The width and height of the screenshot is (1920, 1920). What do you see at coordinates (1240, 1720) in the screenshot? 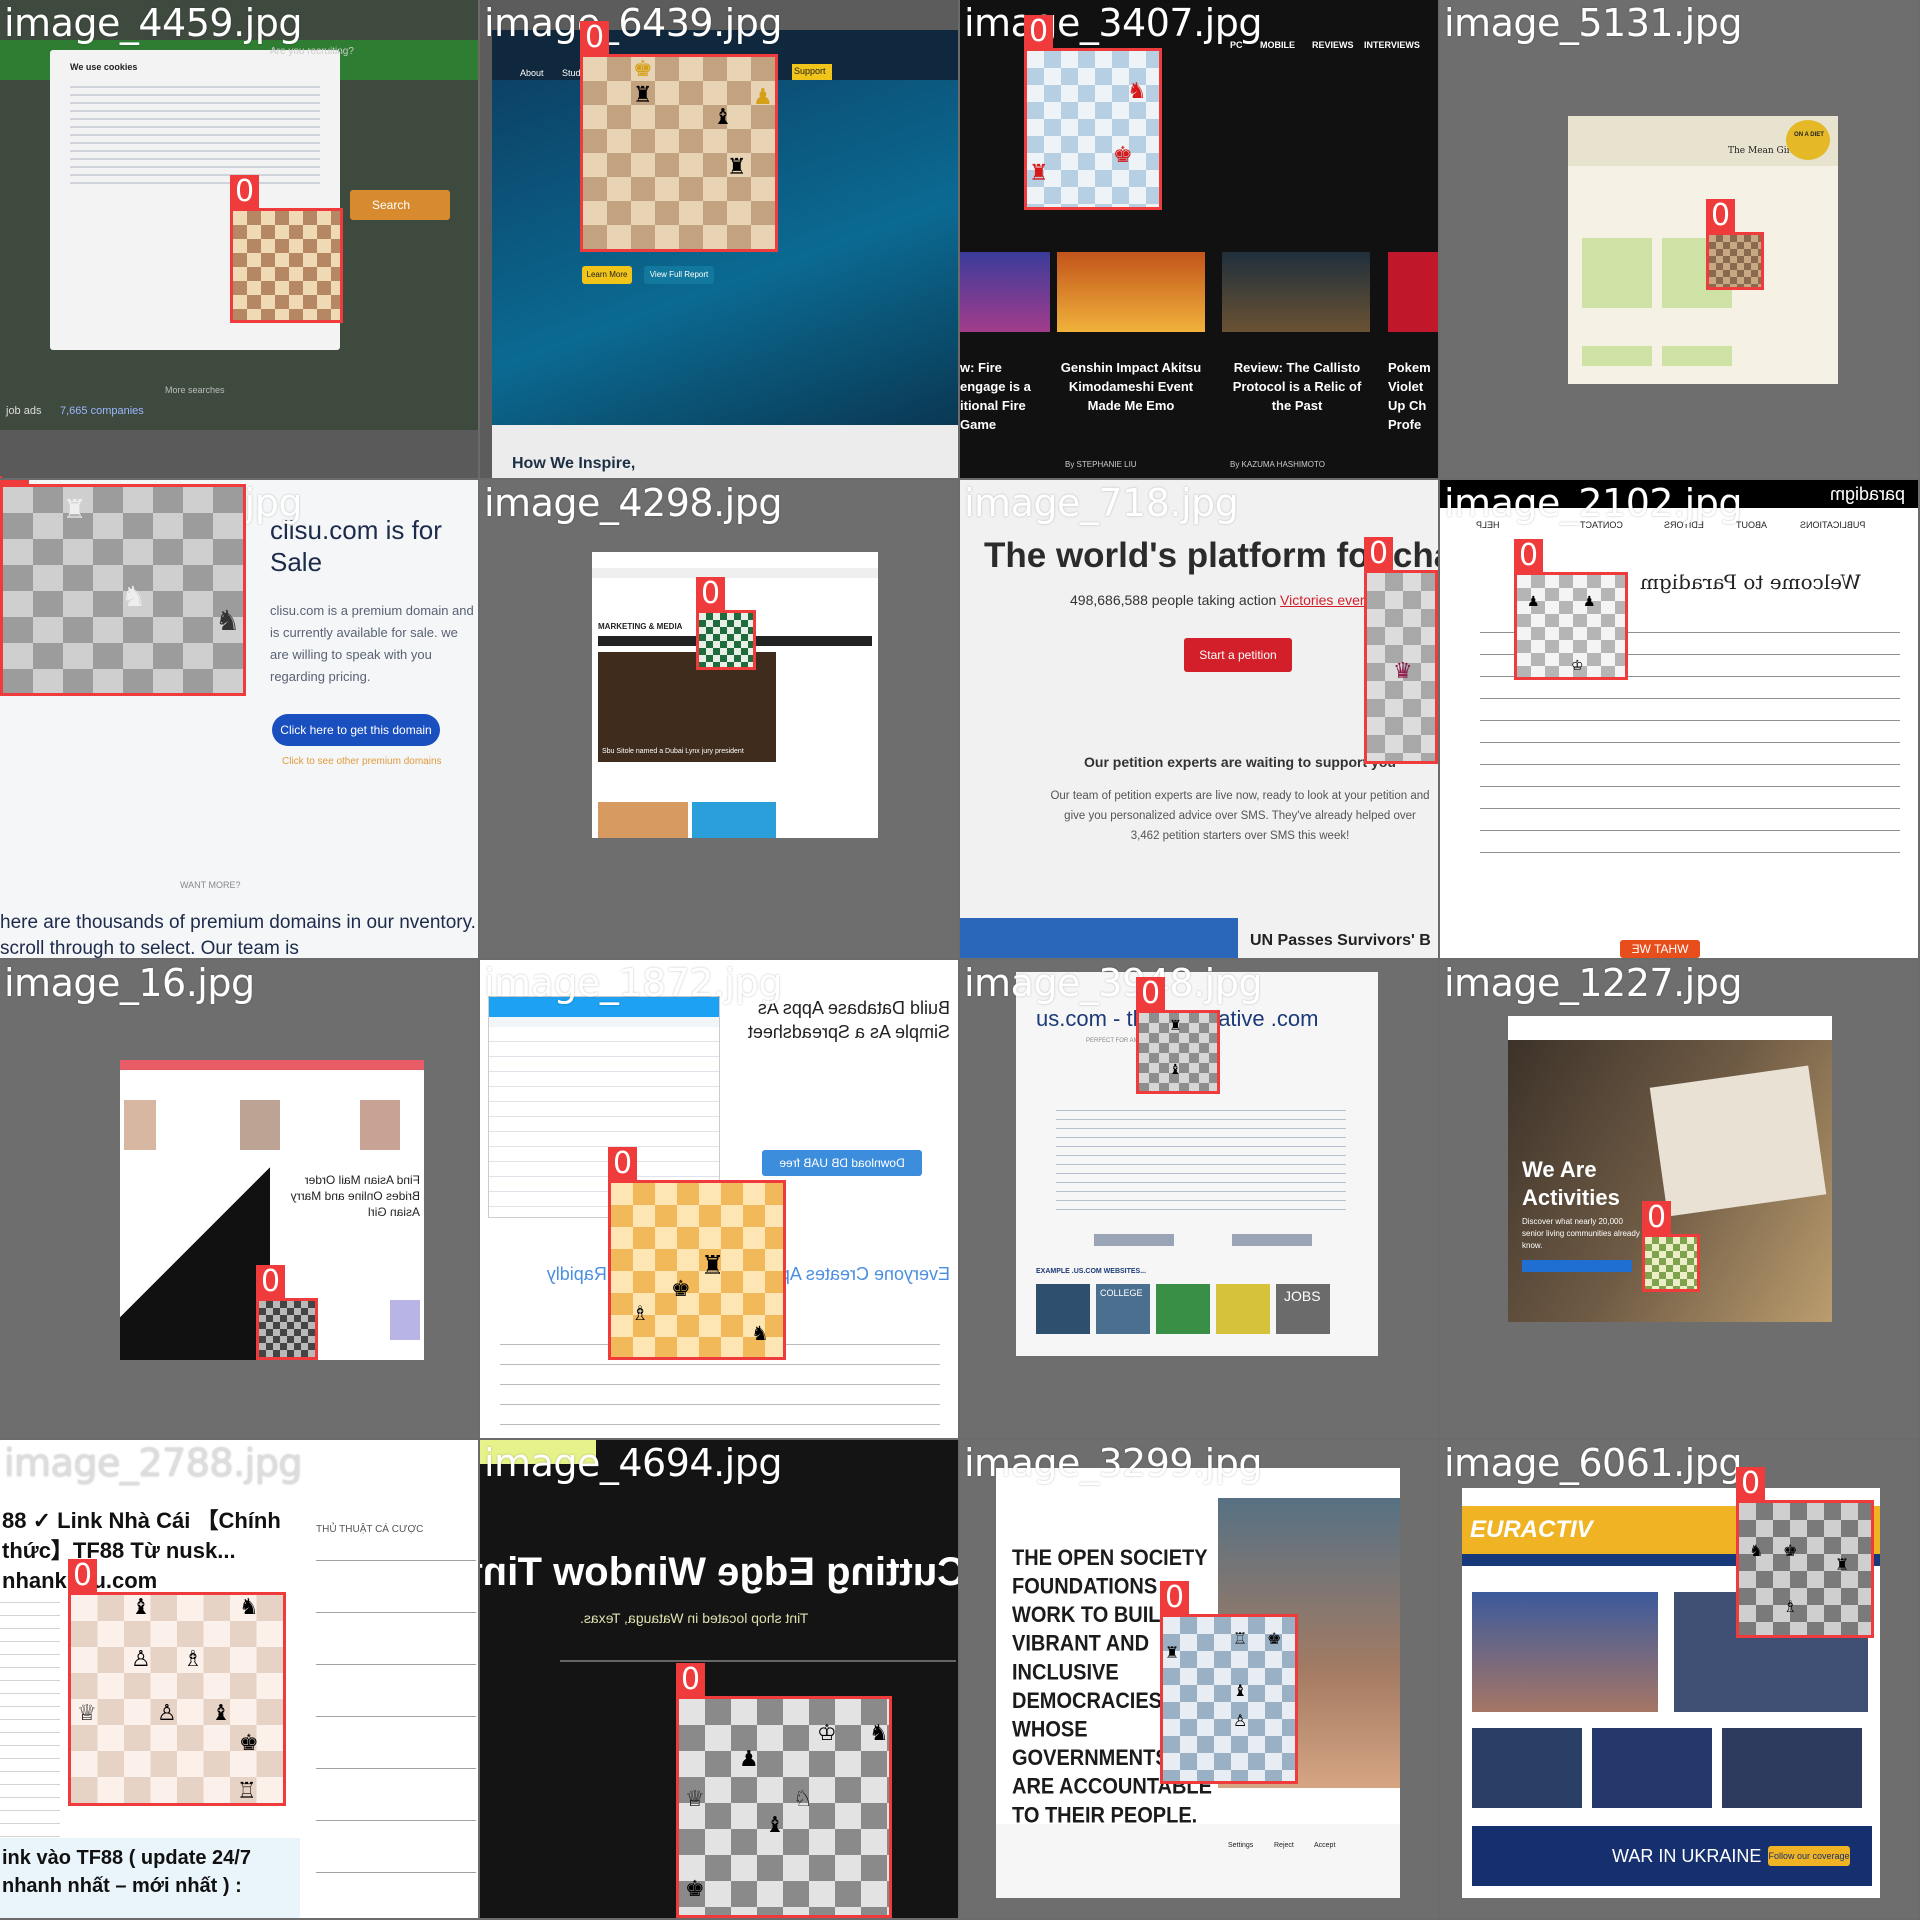
I see `chess-piece: ♙` at bounding box center [1240, 1720].